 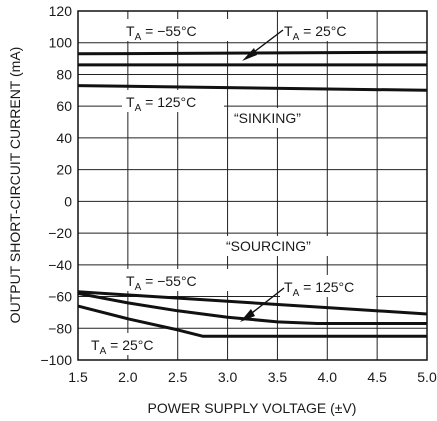 What do you see at coordinates (64, 138) in the screenshot?
I see `y-tick-label: 40` at bounding box center [64, 138].